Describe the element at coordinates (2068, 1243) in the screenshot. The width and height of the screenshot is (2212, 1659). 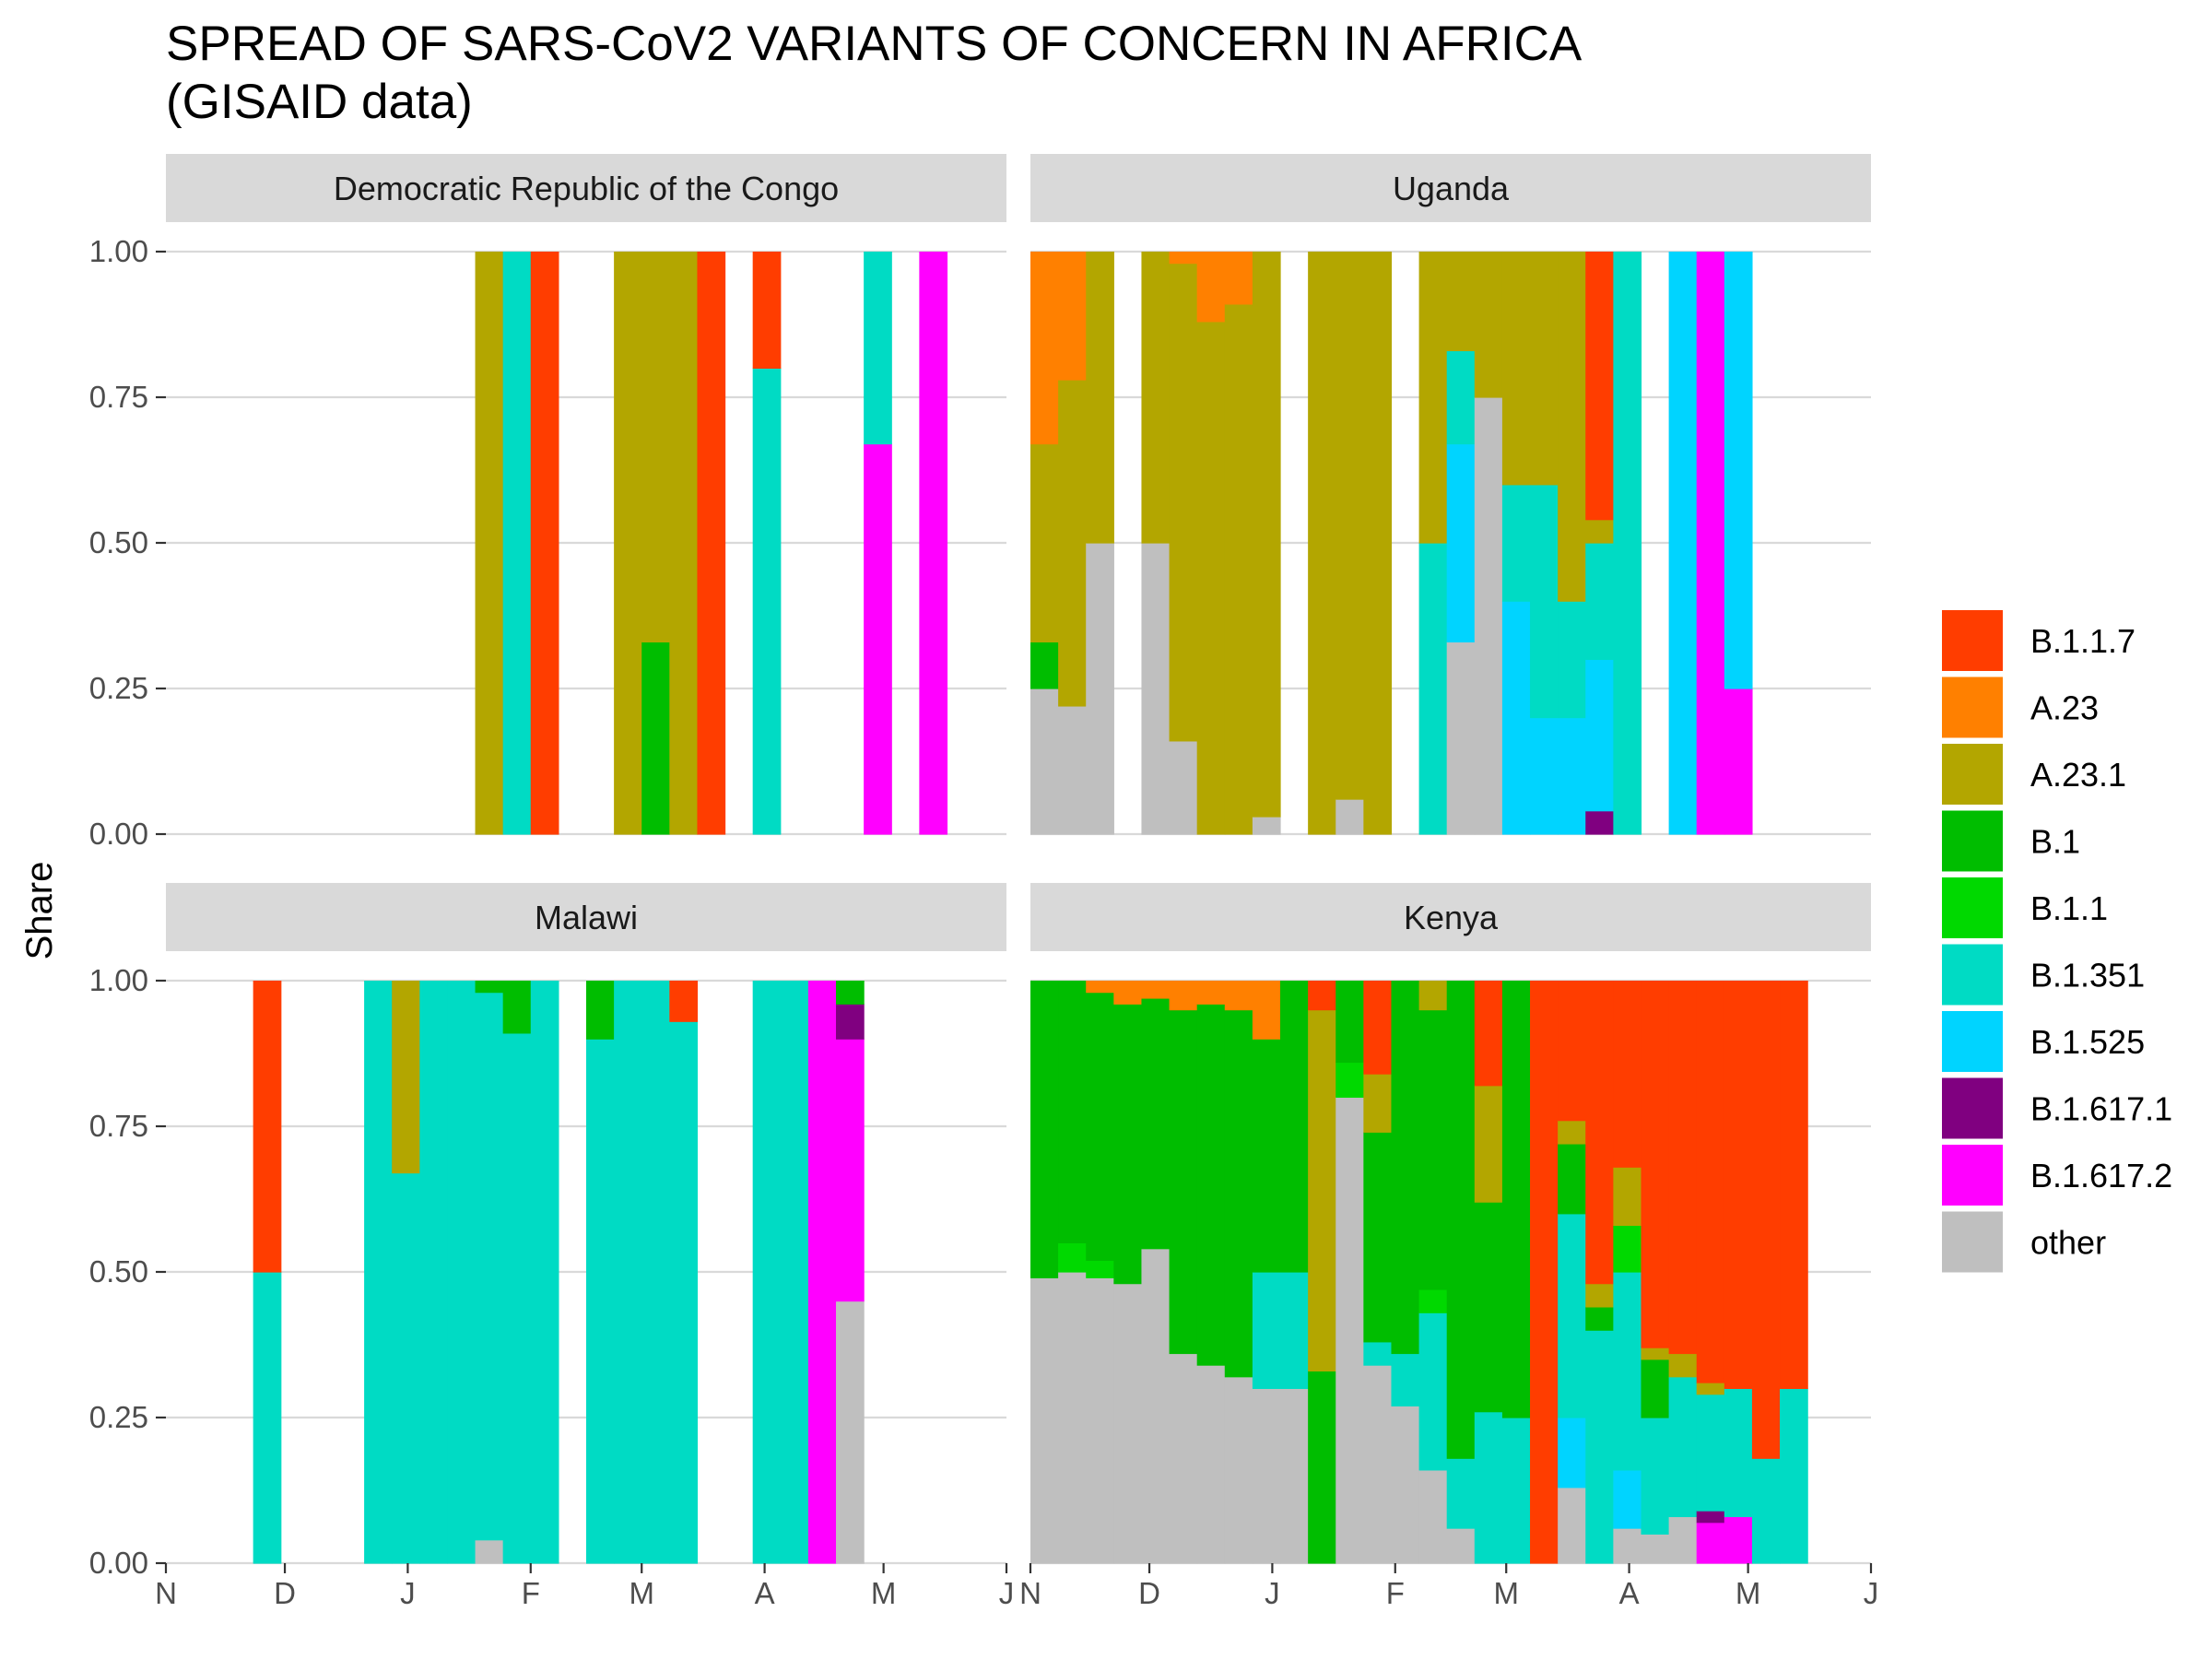
I see `legend-label: other` at that location.